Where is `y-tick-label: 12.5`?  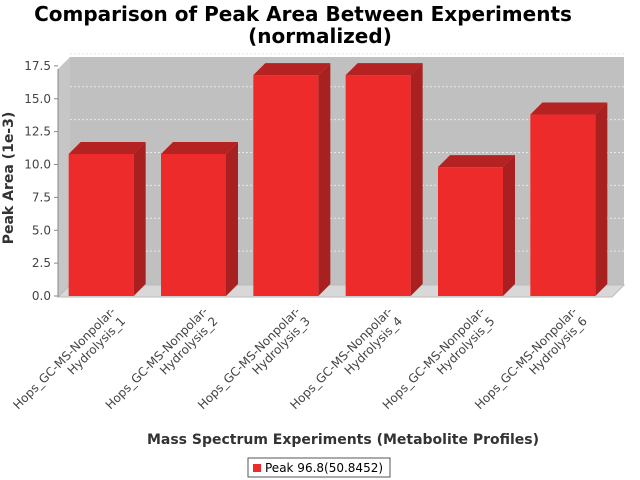
y-tick-label: 12.5 is located at coordinates (37, 132).